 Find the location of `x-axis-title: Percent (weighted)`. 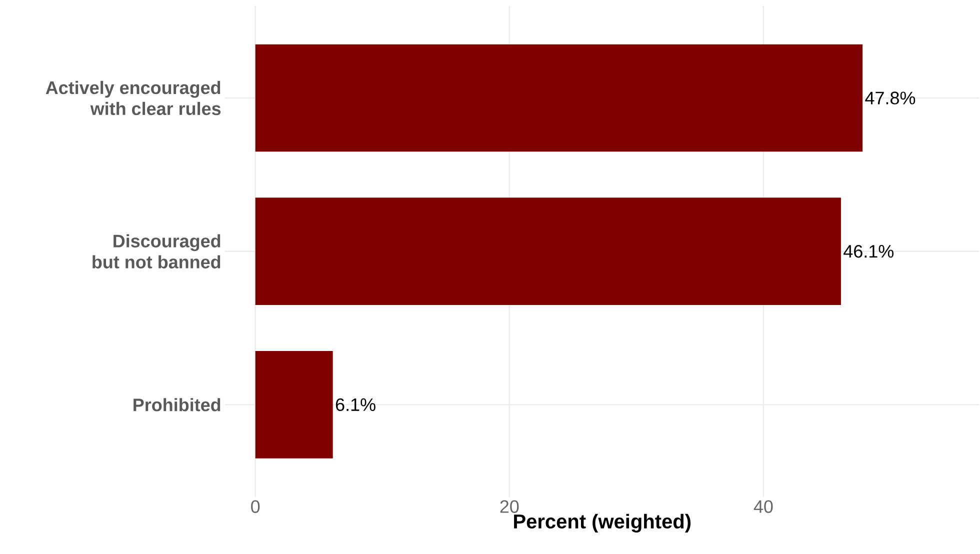

x-axis-title: Percent (weighted) is located at coordinates (602, 523).